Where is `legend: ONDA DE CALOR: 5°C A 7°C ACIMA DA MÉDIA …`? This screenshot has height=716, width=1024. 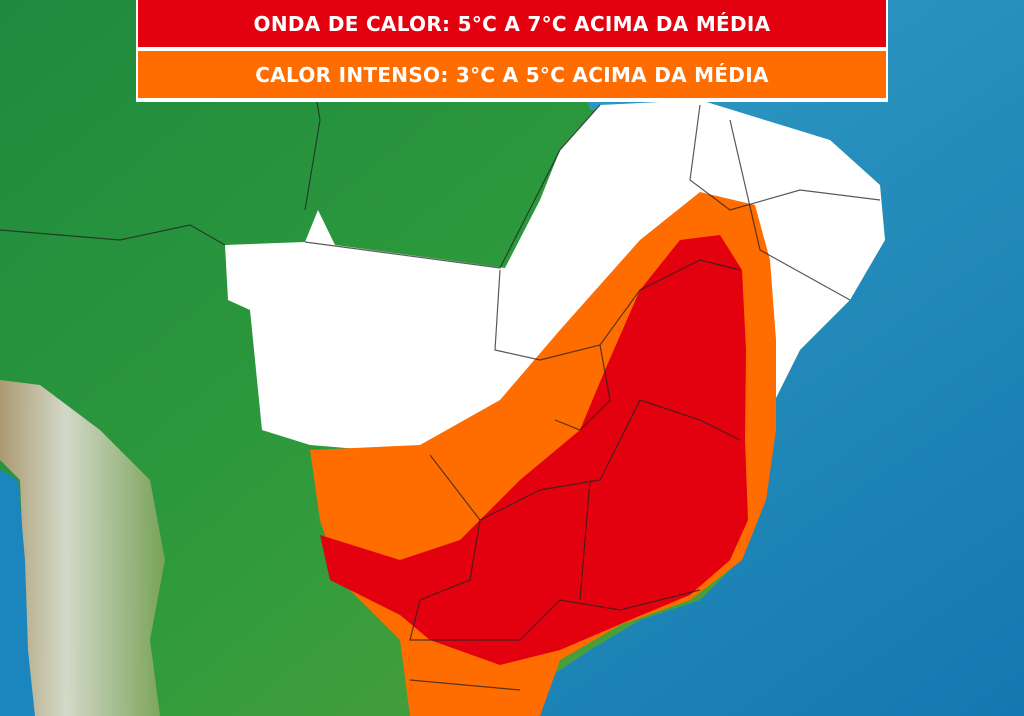 legend: ONDA DE CALOR: 5°C A 7°C ACIMA DA MÉDIA … is located at coordinates (512, 51).